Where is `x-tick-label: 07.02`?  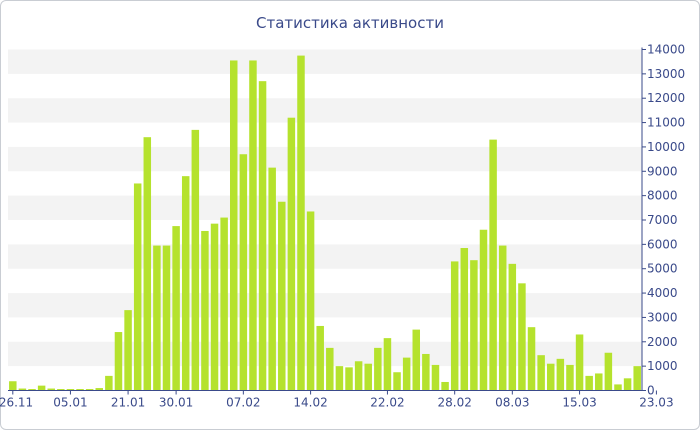 x-tick-label: 07.02 is located at coordinates (243, 403).